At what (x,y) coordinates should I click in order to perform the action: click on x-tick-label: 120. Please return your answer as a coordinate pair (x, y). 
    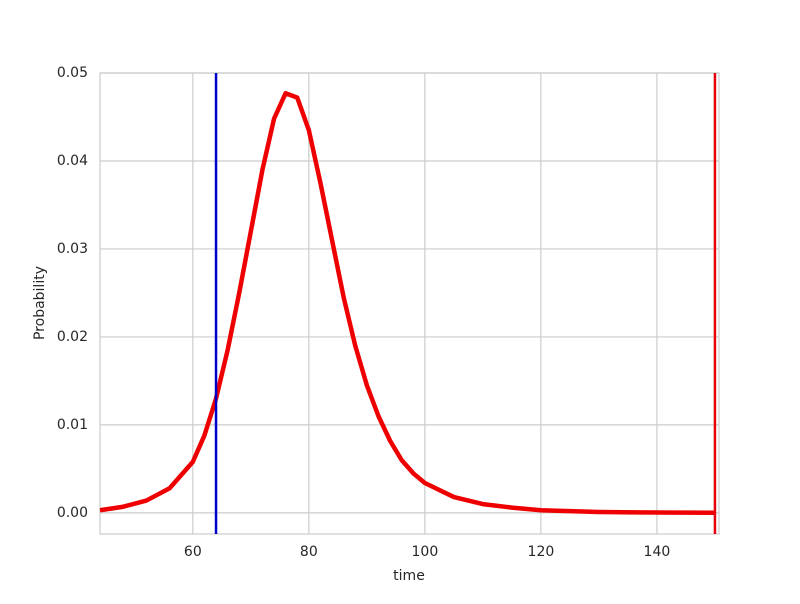
    Looking at the image, I should click on (541, 552).